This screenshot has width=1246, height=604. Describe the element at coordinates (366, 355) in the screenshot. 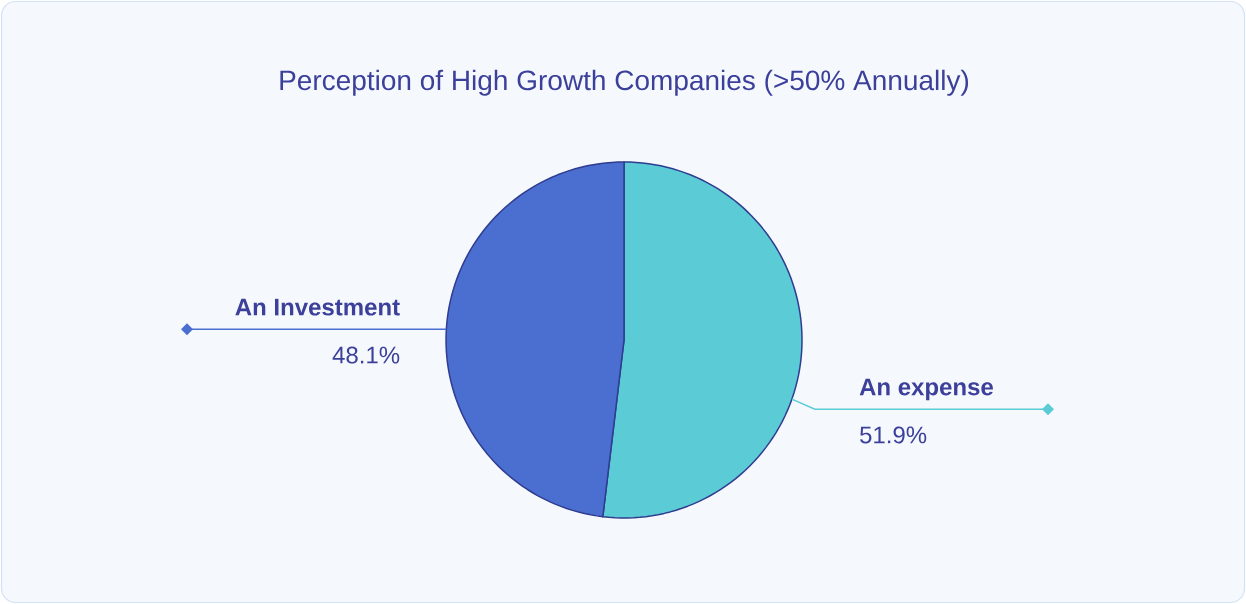

I see `data-label: 48.1%` at that location.